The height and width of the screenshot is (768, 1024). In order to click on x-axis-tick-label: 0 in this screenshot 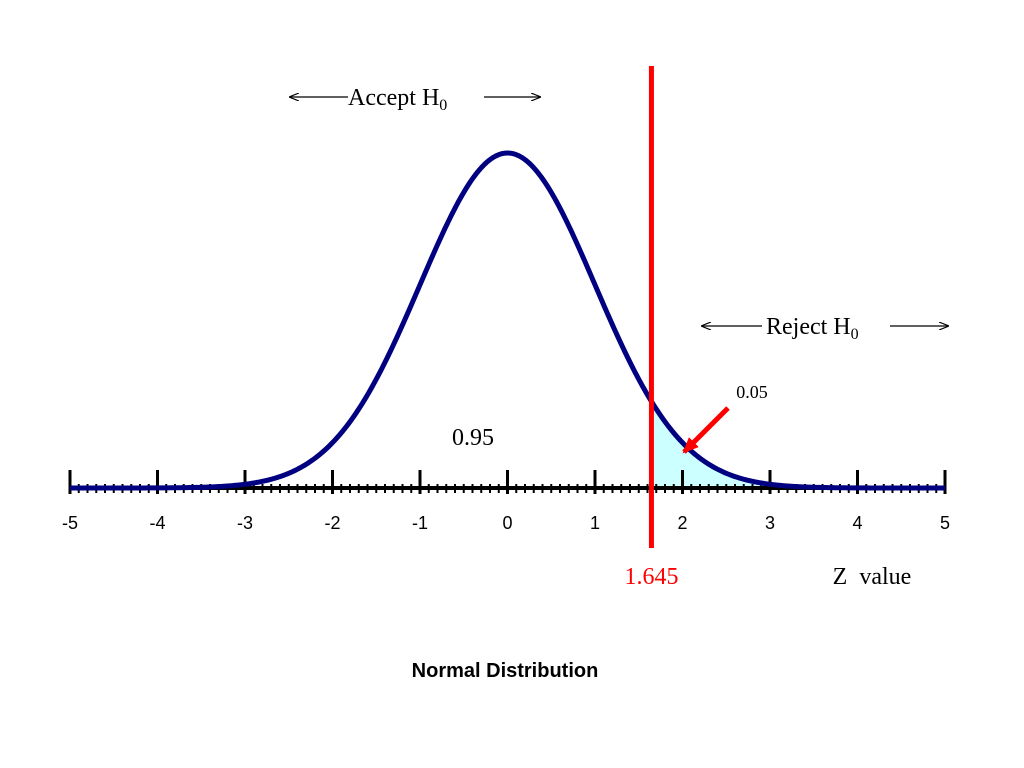, I will do `click(507, 523)`.